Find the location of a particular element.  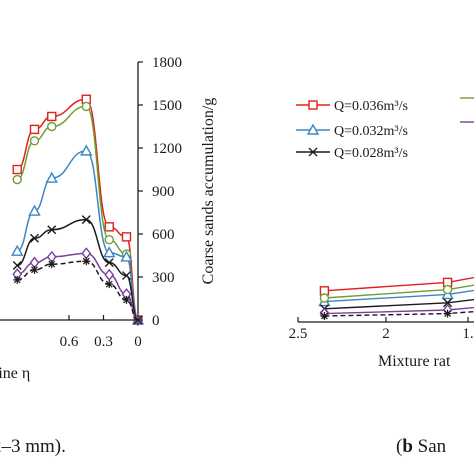

right-x-tick-label: 2.5 is located at coordinates (298, 334).